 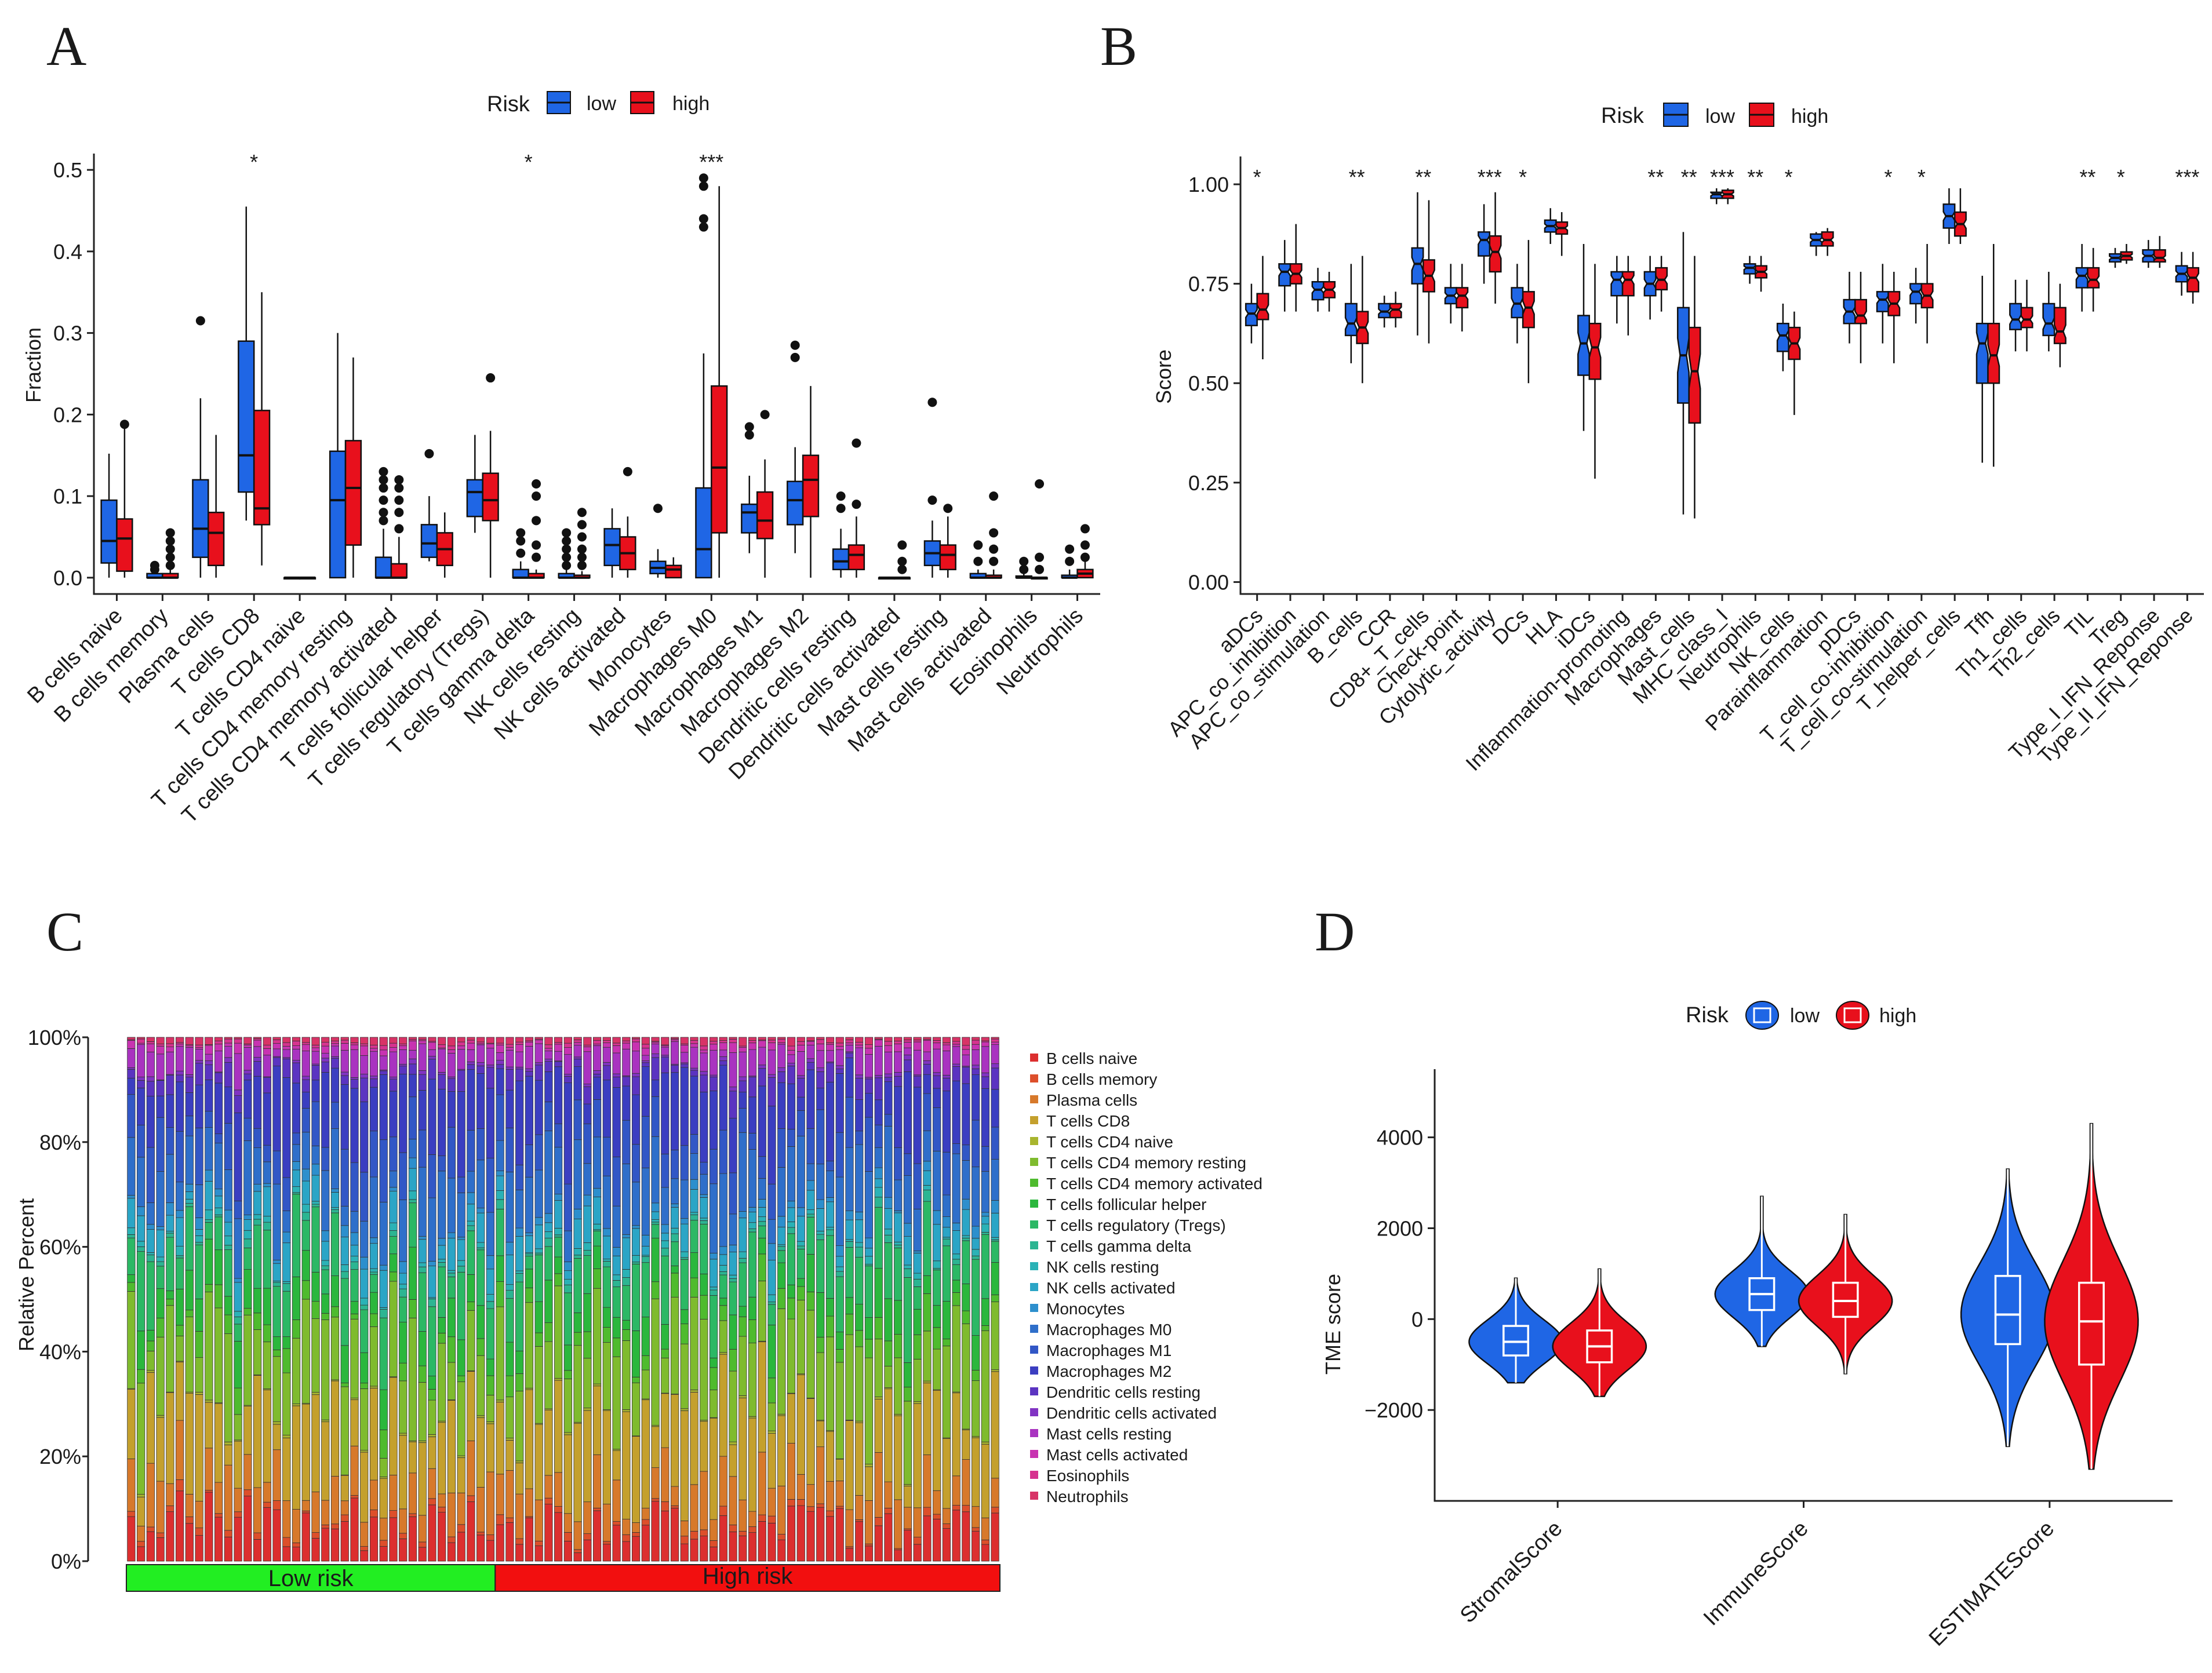 I want to click on legend-c-swatch, so click(x=1034, y=1058).